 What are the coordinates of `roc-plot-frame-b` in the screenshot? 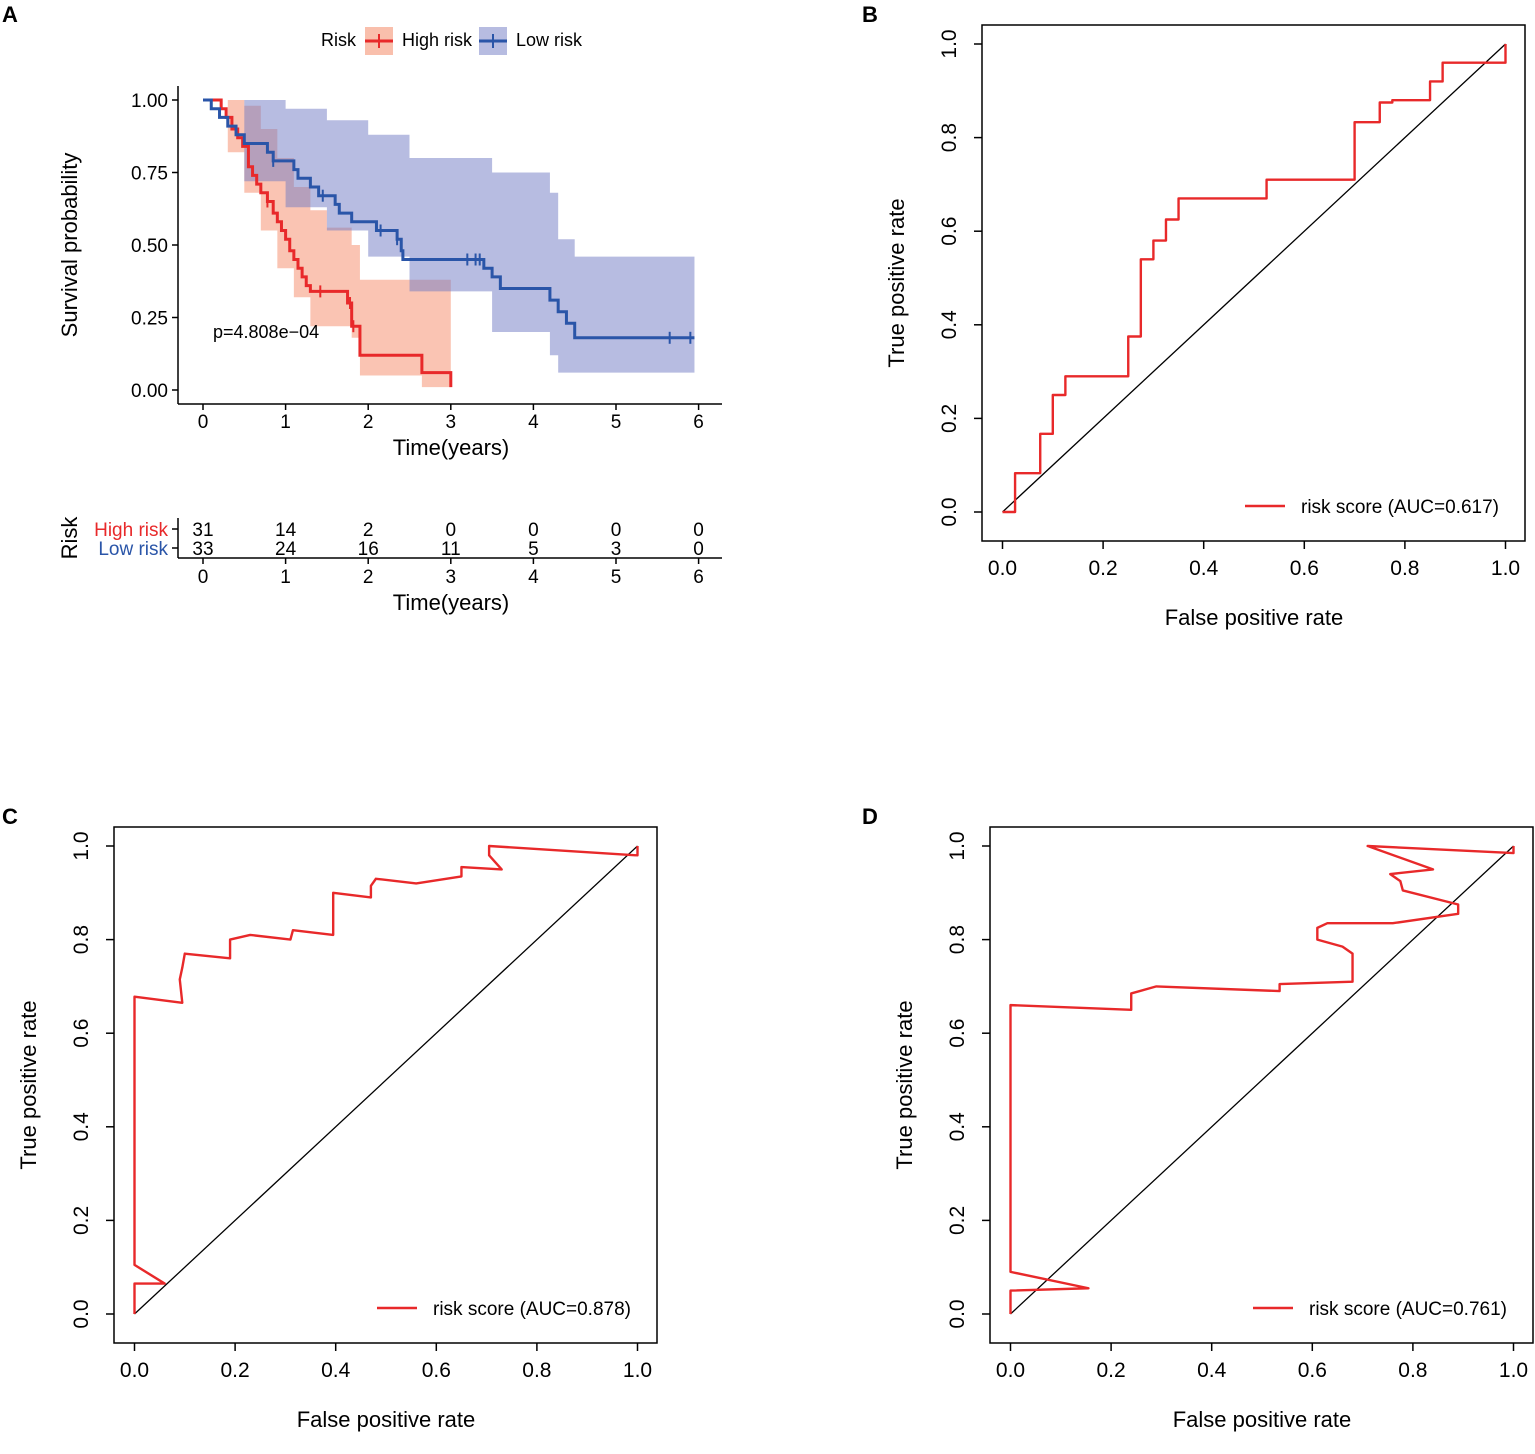 It's located at (1253, 283).